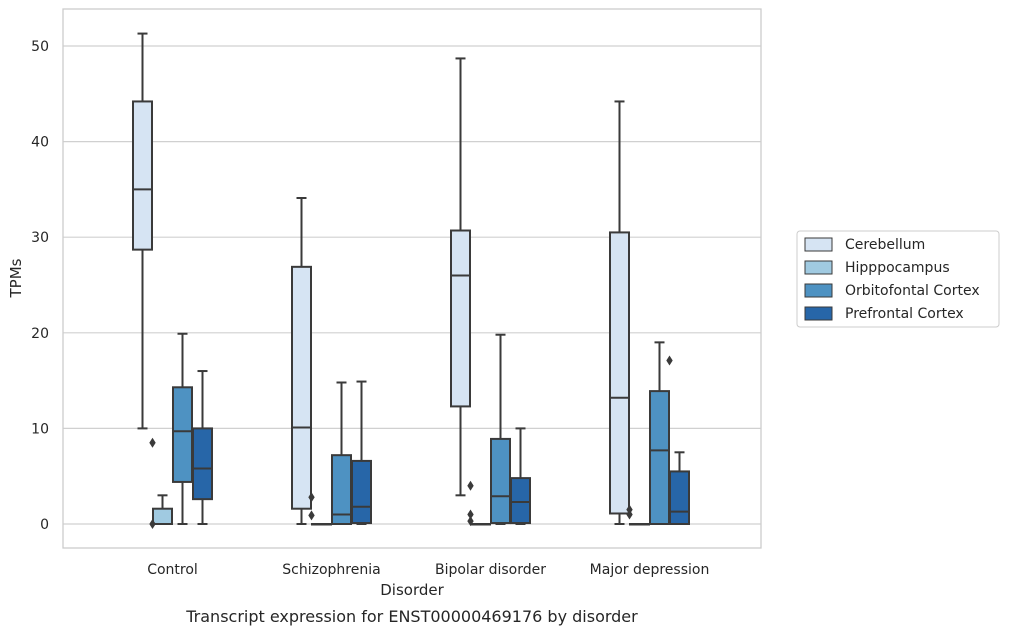 The height and width of the screenshot is (634, 1009). Describe the element at coordinates (40, 238) in the screenshot. I see `y-tick-label: 30` at that location.